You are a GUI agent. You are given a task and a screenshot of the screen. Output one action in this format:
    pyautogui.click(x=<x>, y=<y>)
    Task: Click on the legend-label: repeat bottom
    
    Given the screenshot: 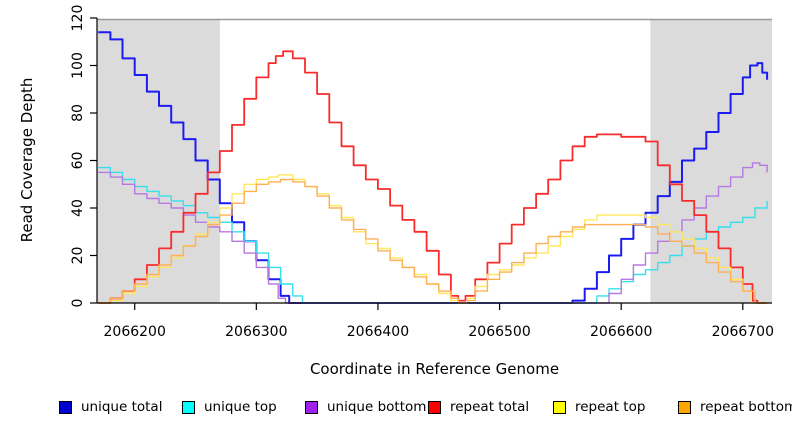 What is the action you would take?
    pyautogui.click(x=746, y=407)
    